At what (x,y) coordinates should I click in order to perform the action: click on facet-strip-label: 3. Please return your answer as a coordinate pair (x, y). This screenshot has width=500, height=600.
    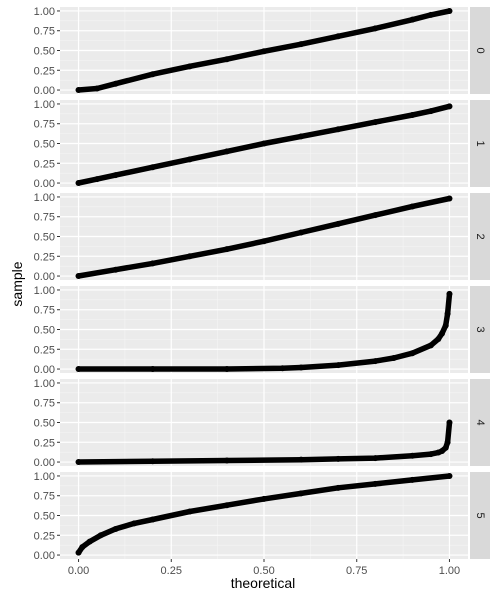
    Looking at the image, I should click on (480, 329).